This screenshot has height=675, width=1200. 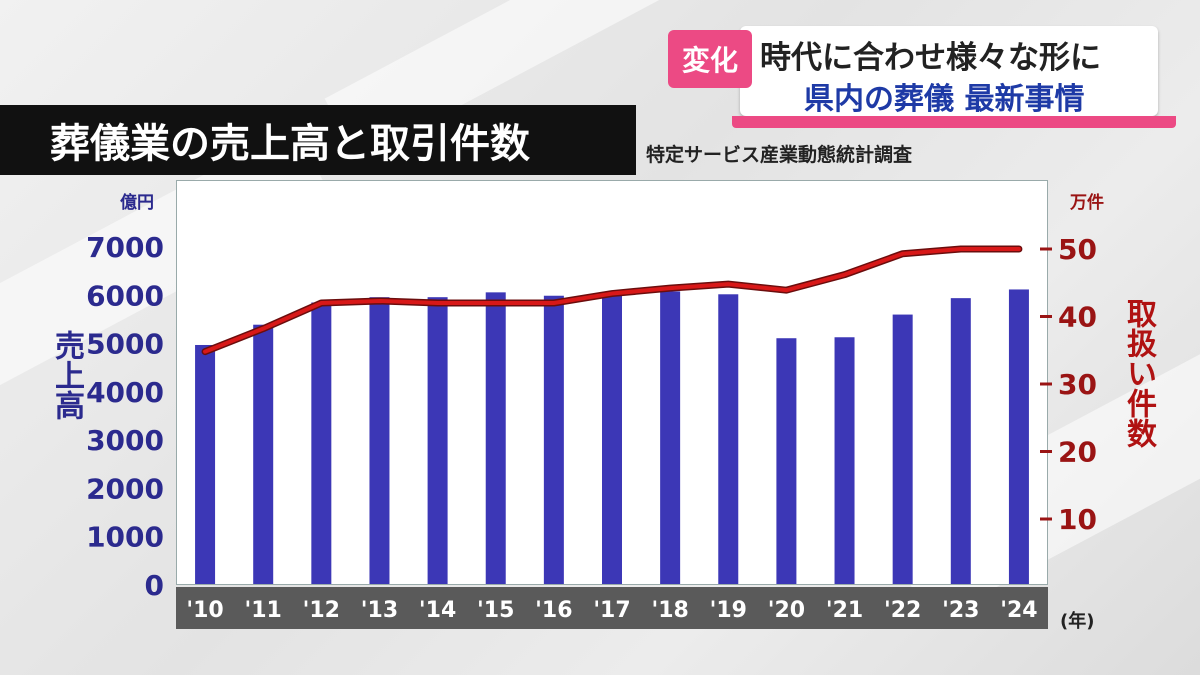 I want to click on left-tick-label: 5000, so click(x=125, y=344).